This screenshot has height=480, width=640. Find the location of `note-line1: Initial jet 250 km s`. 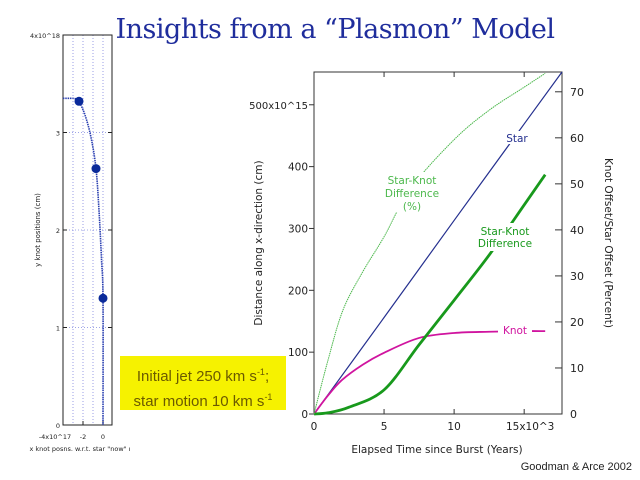

note-line1: Initial jet 250 km s is located at coordinates (196, 376).